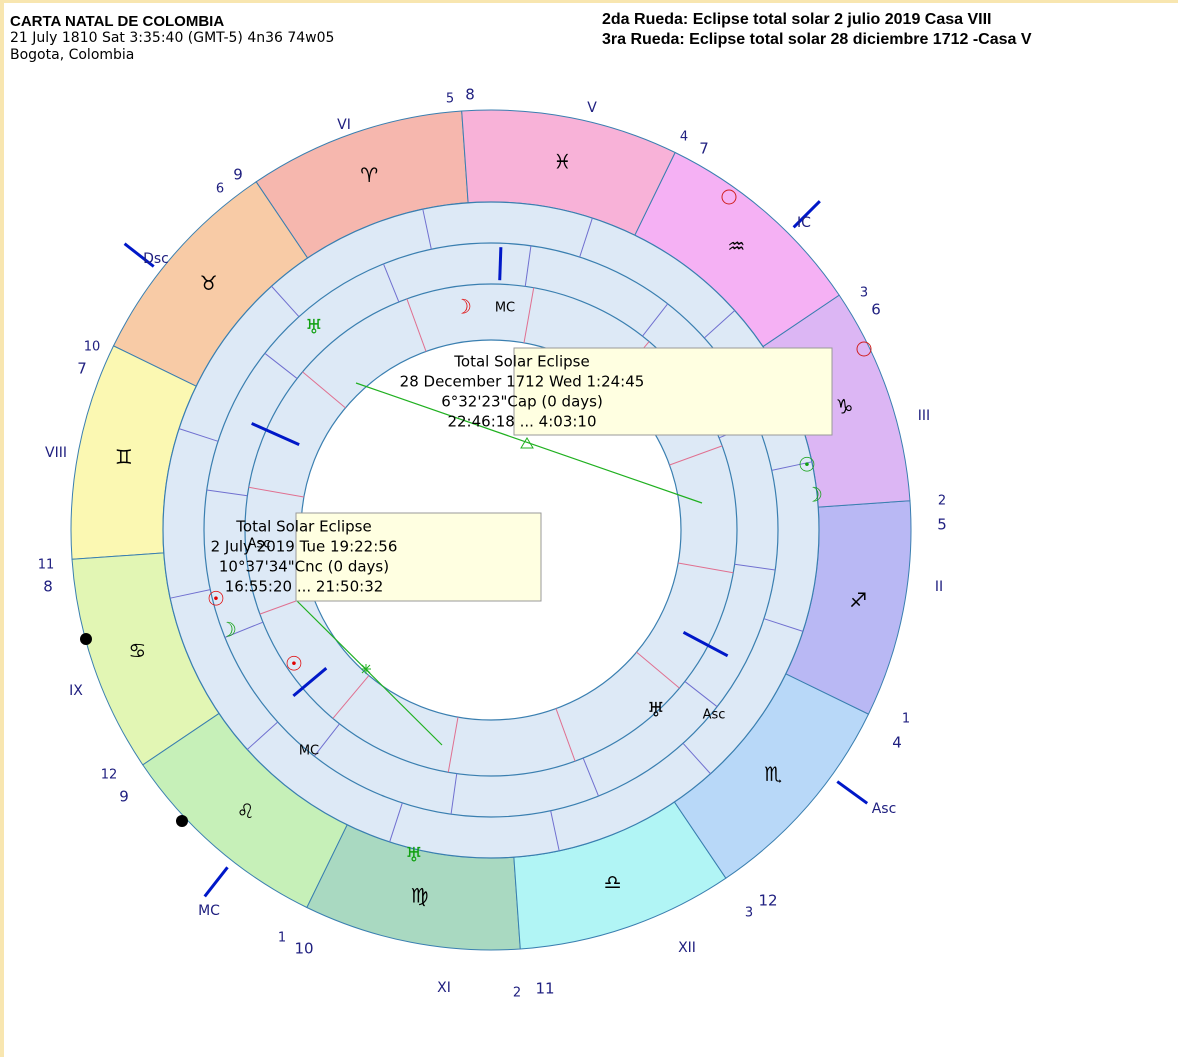  I want to click on house-label: IX, so click(76, 691).